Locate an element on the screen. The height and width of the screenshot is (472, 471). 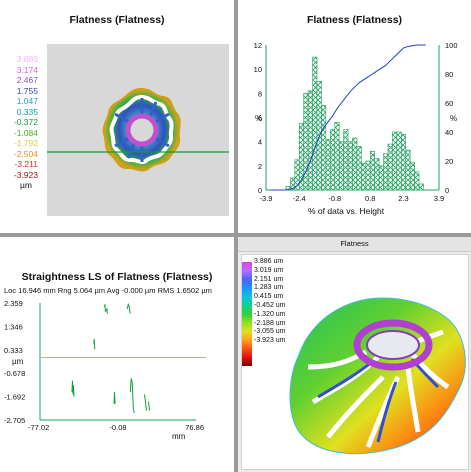
legend-unit: µm is located at coordinates (26, 185).